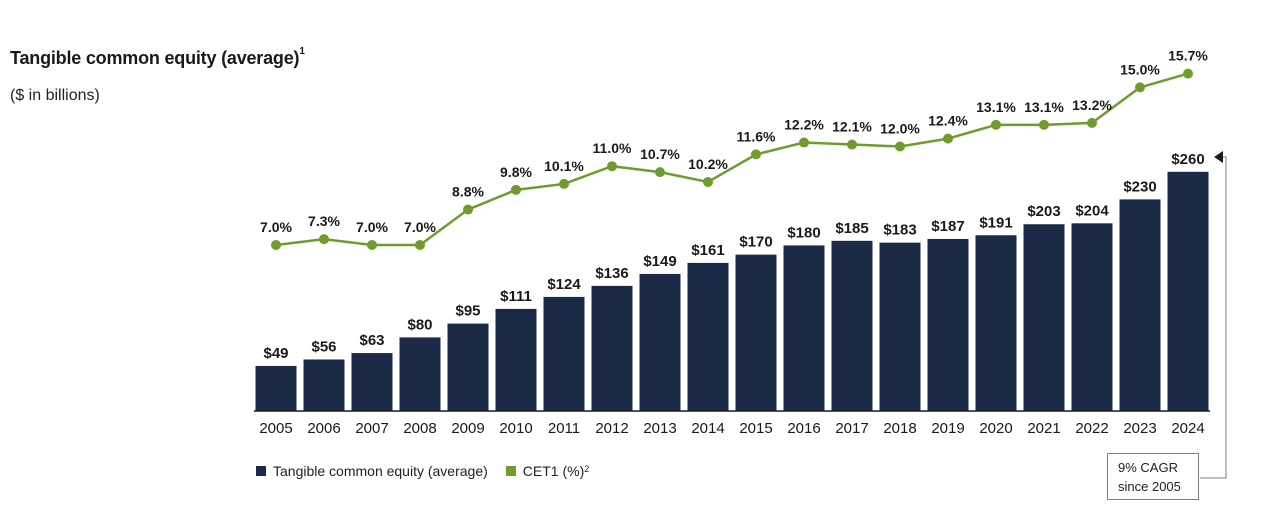 Image resolution: width=1271 pixels, height=514 pixels. What do you see at coordinates (419, 428) in the screenshot?
I see `x-tick-2008: 2008` at bounding box center [419, 428].